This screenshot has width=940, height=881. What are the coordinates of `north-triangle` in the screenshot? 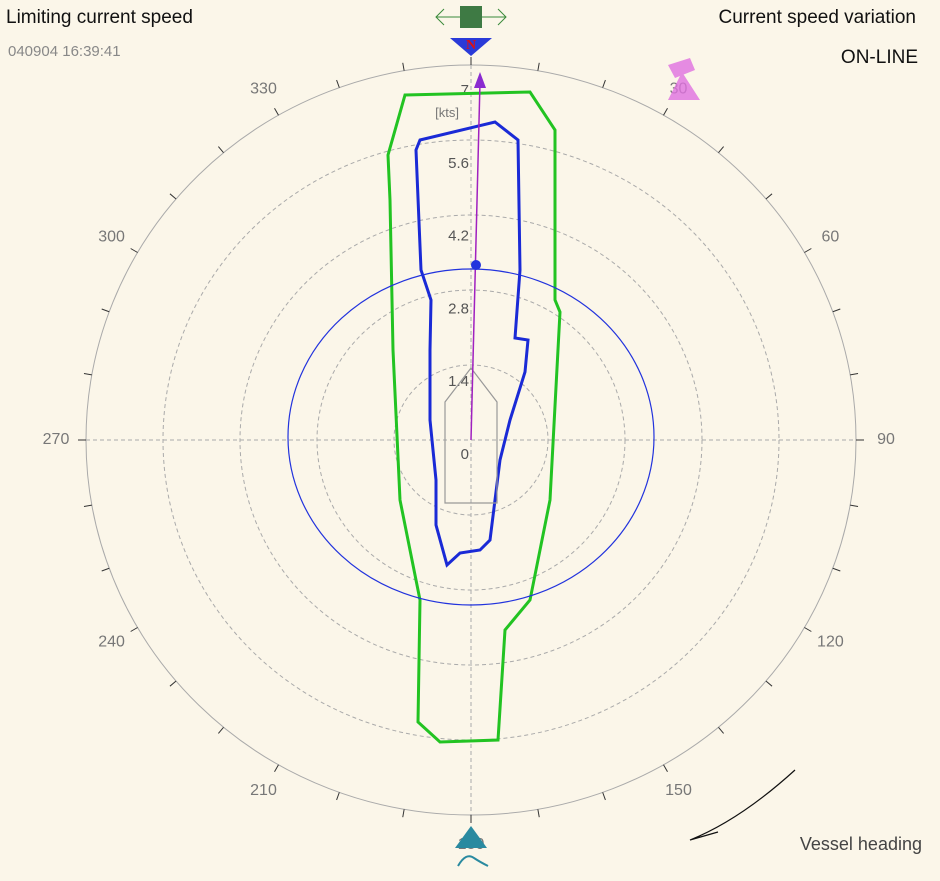 It's located at (471, 47).